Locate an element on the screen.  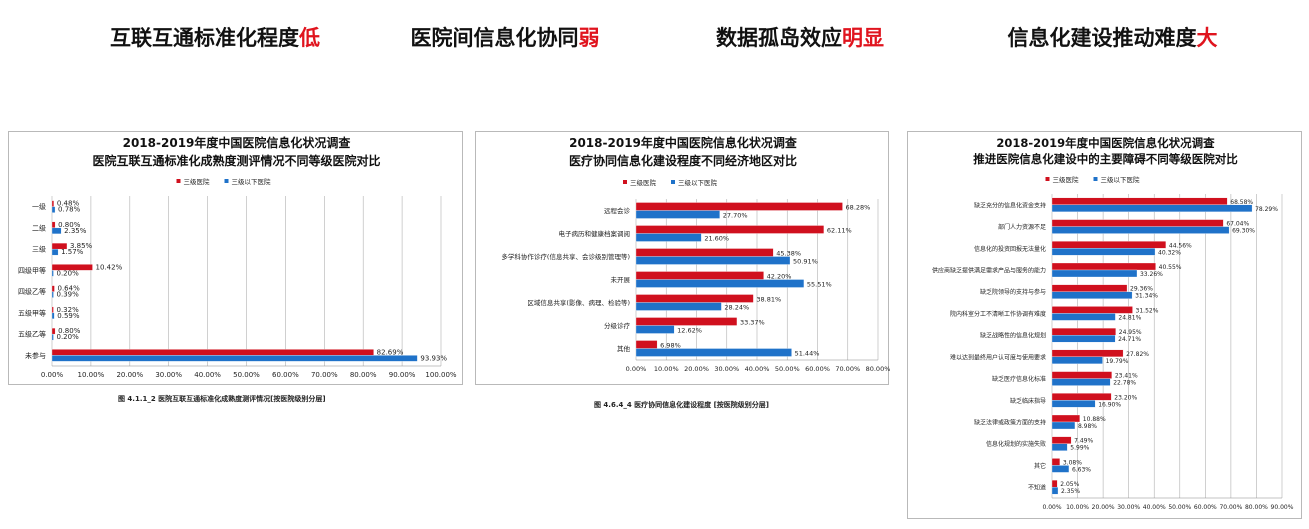
chart-2-caption: 图 4.6.4_4 医疗协同信息化建设程度 [按医院级别分层] is located at coordinates (682, 405).